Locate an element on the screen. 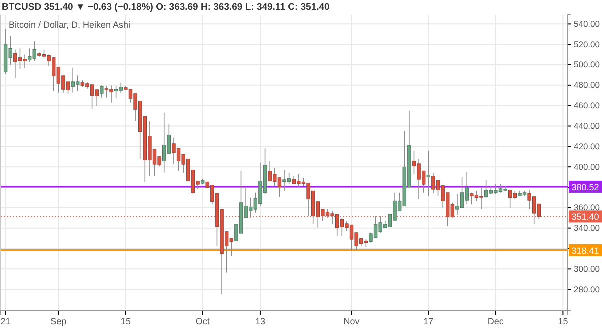 This screenshot has width=602, height=331. x-tick-label: 13 is located at coordinates (260, 321).